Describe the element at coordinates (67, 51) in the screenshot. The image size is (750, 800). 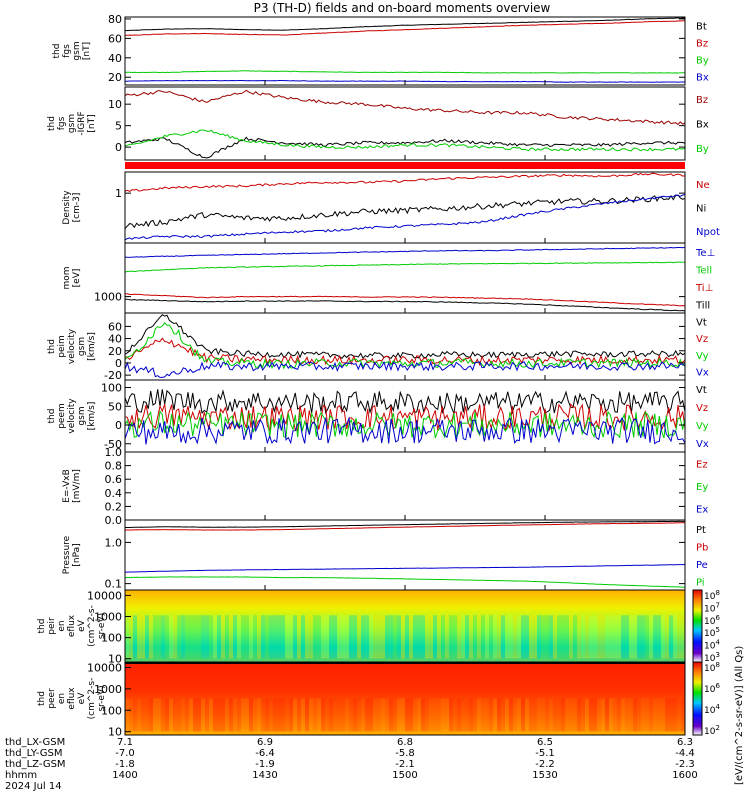
I see `ylabel-line: fgs` at that location.